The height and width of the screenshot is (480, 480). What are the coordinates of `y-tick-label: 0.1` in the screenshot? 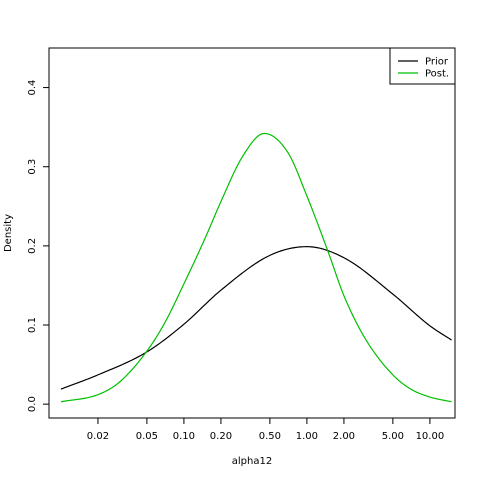 It's located at (32, 325).